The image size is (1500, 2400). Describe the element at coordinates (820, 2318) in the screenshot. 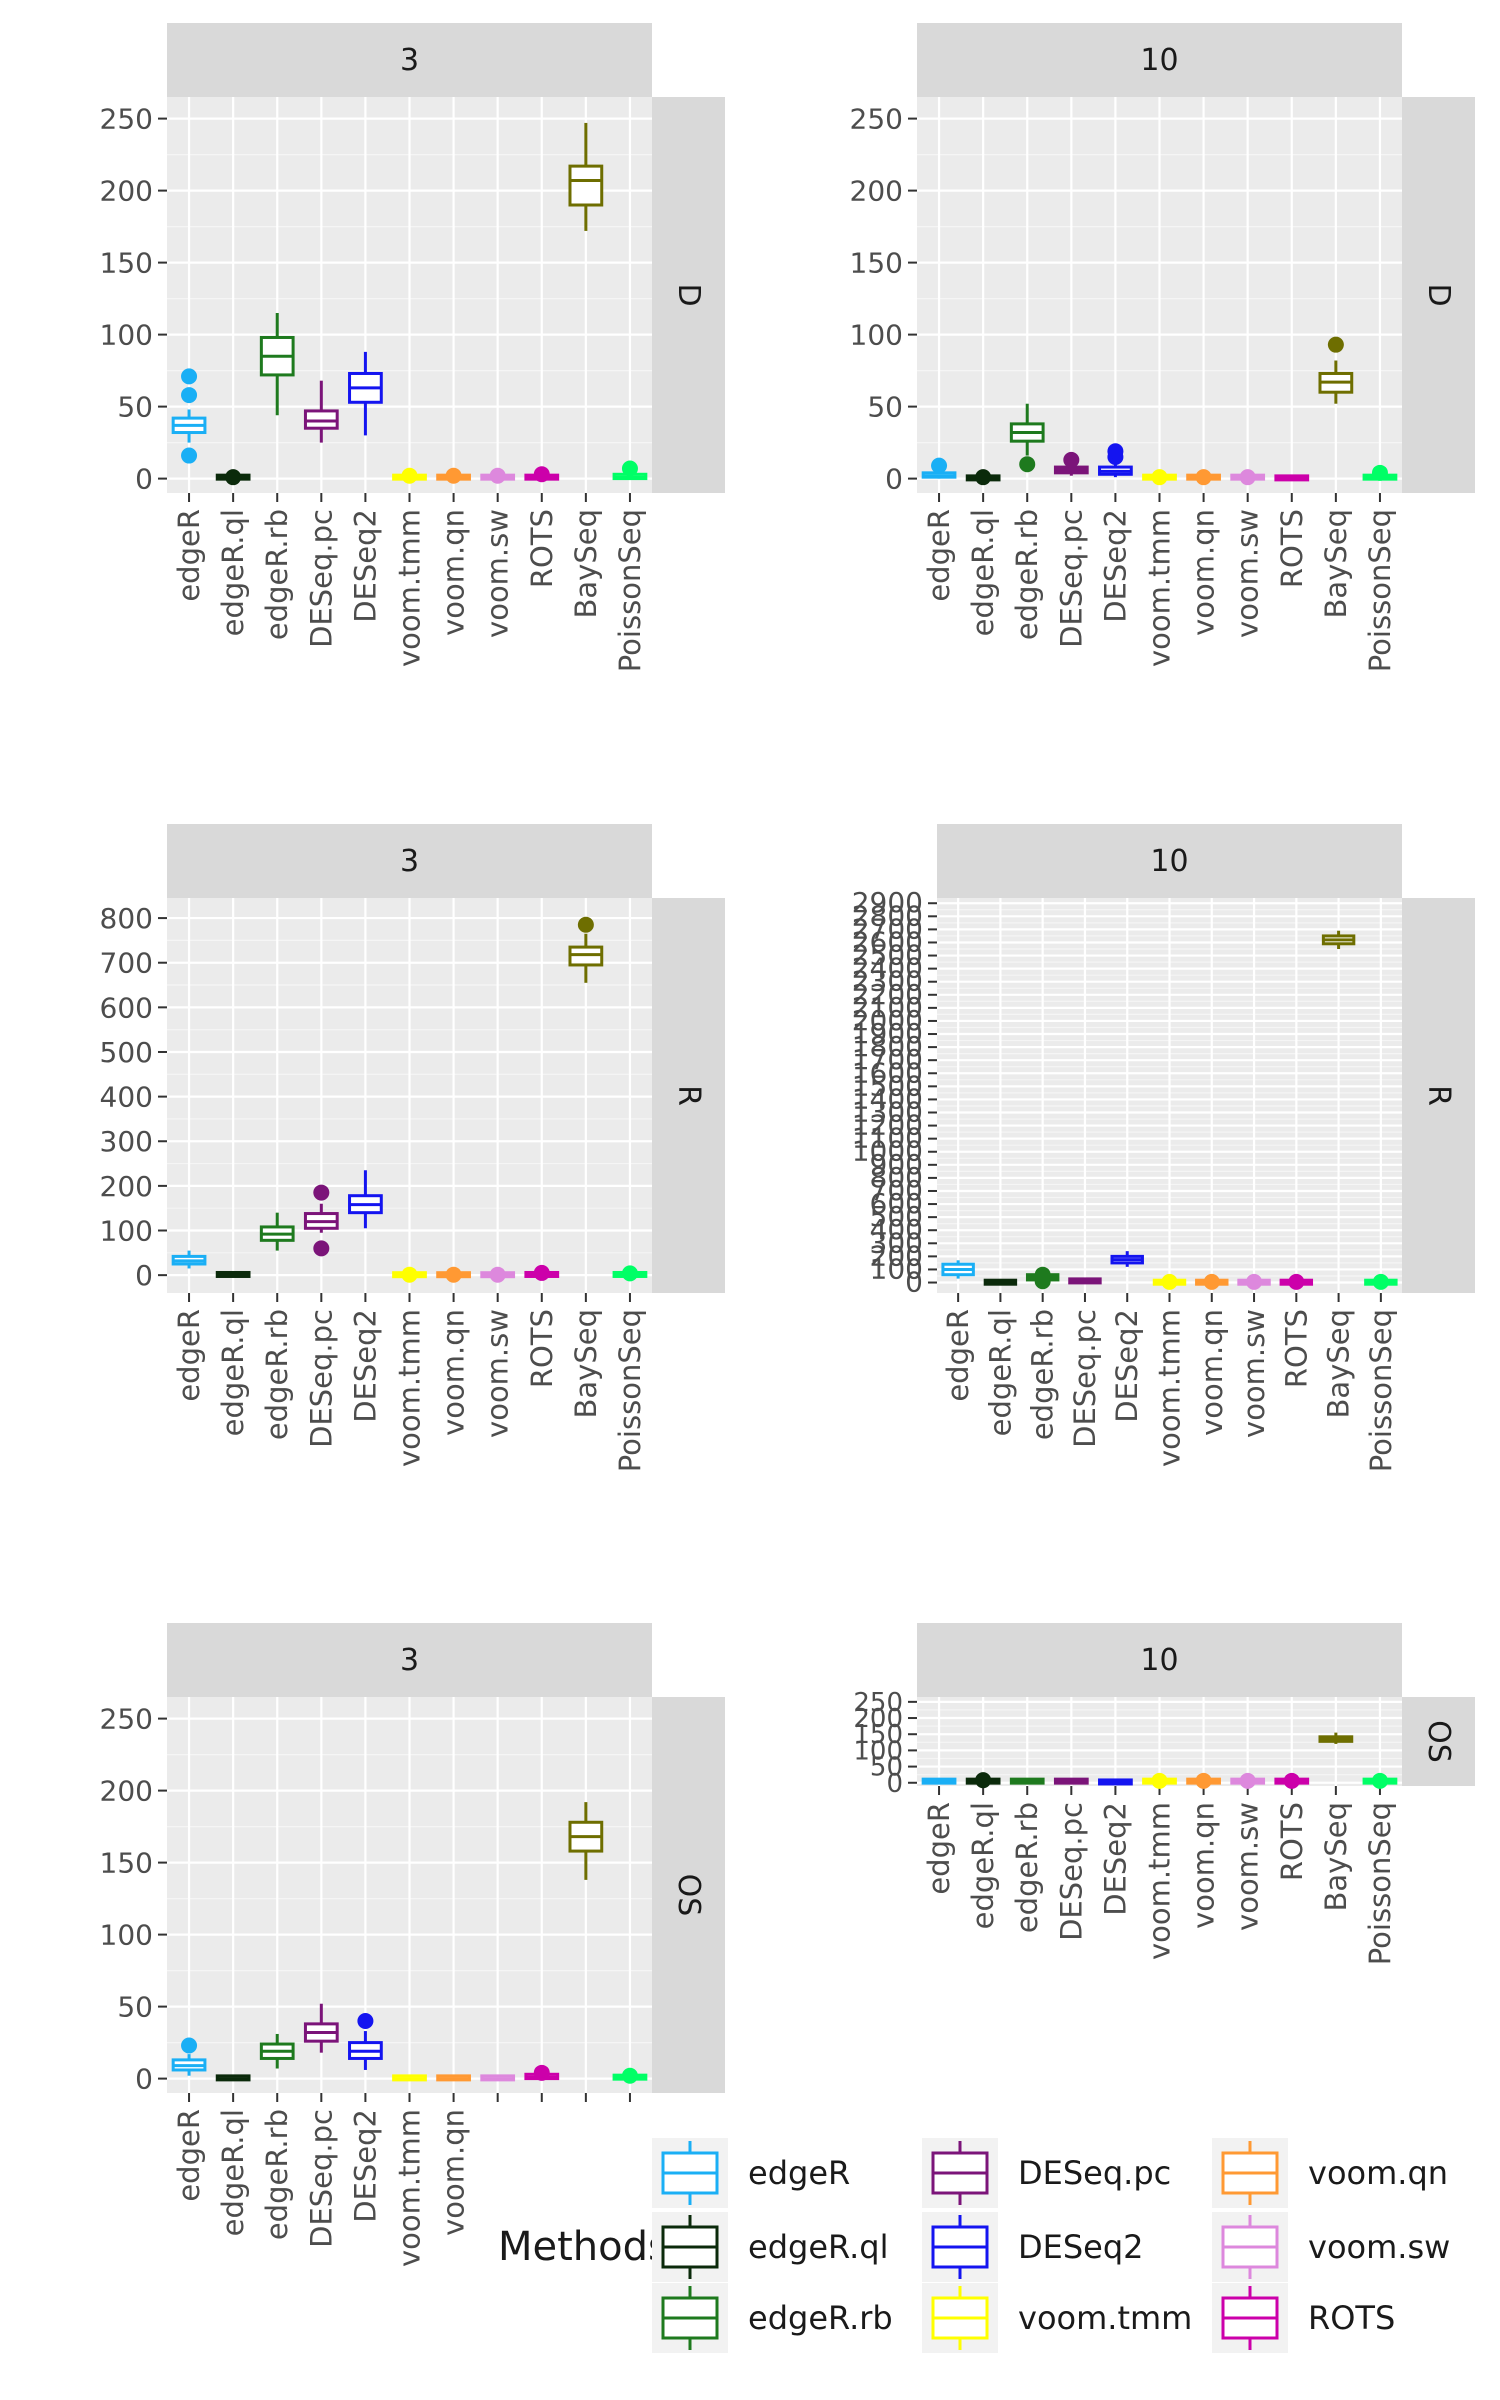

I see `legend-label: edgeR.rb` at that location.